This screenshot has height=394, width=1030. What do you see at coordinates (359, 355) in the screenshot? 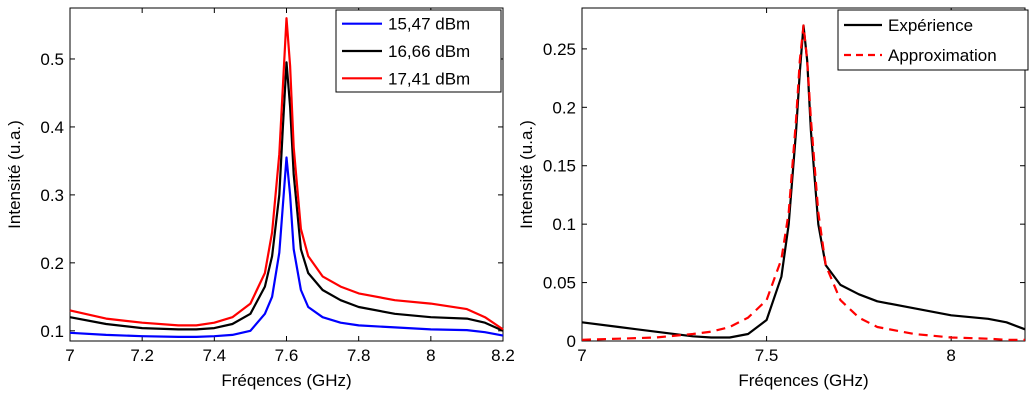
I see `x-tick-label: 7.8` at bounding box center [359, 355].